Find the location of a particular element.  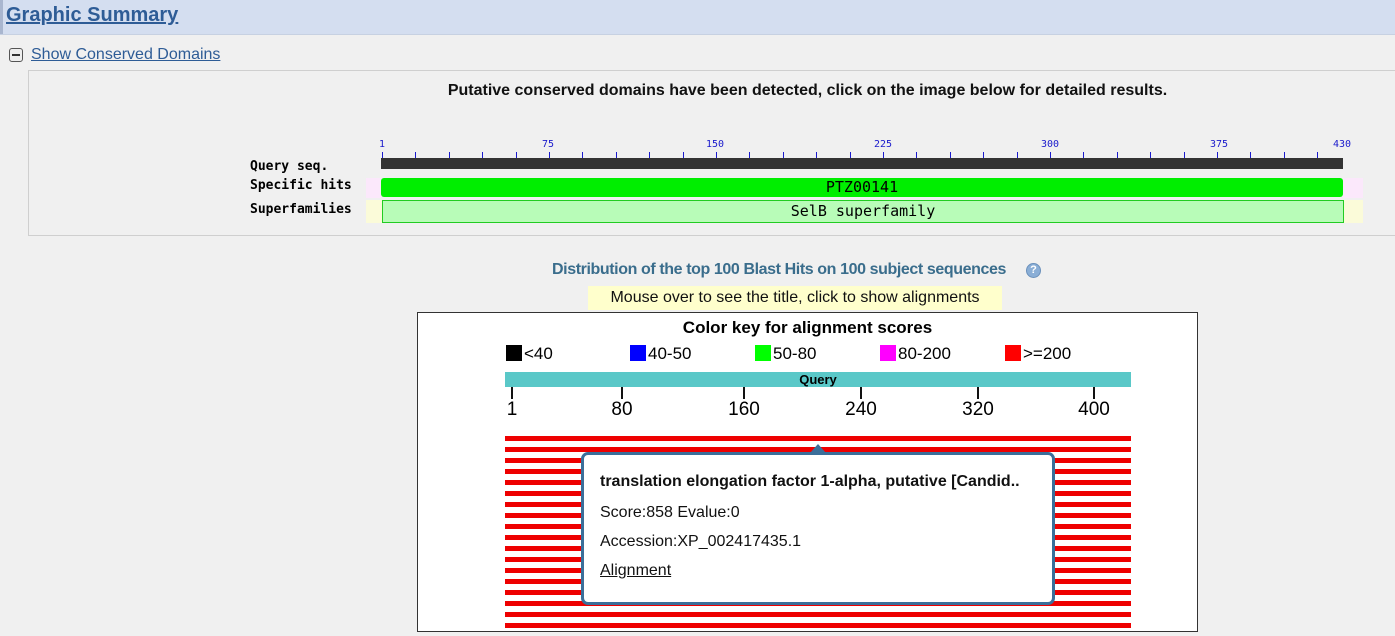

color-key-label: <40 is located at coordinates (538, 353).